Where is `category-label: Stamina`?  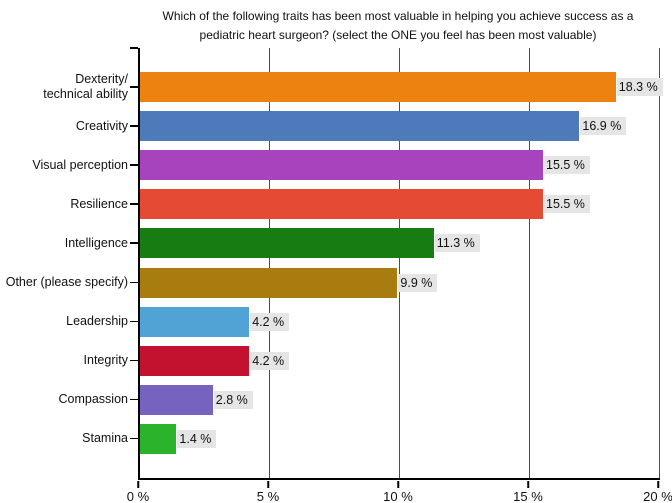 category-label: Stamina is located at coordinates (105, 438).